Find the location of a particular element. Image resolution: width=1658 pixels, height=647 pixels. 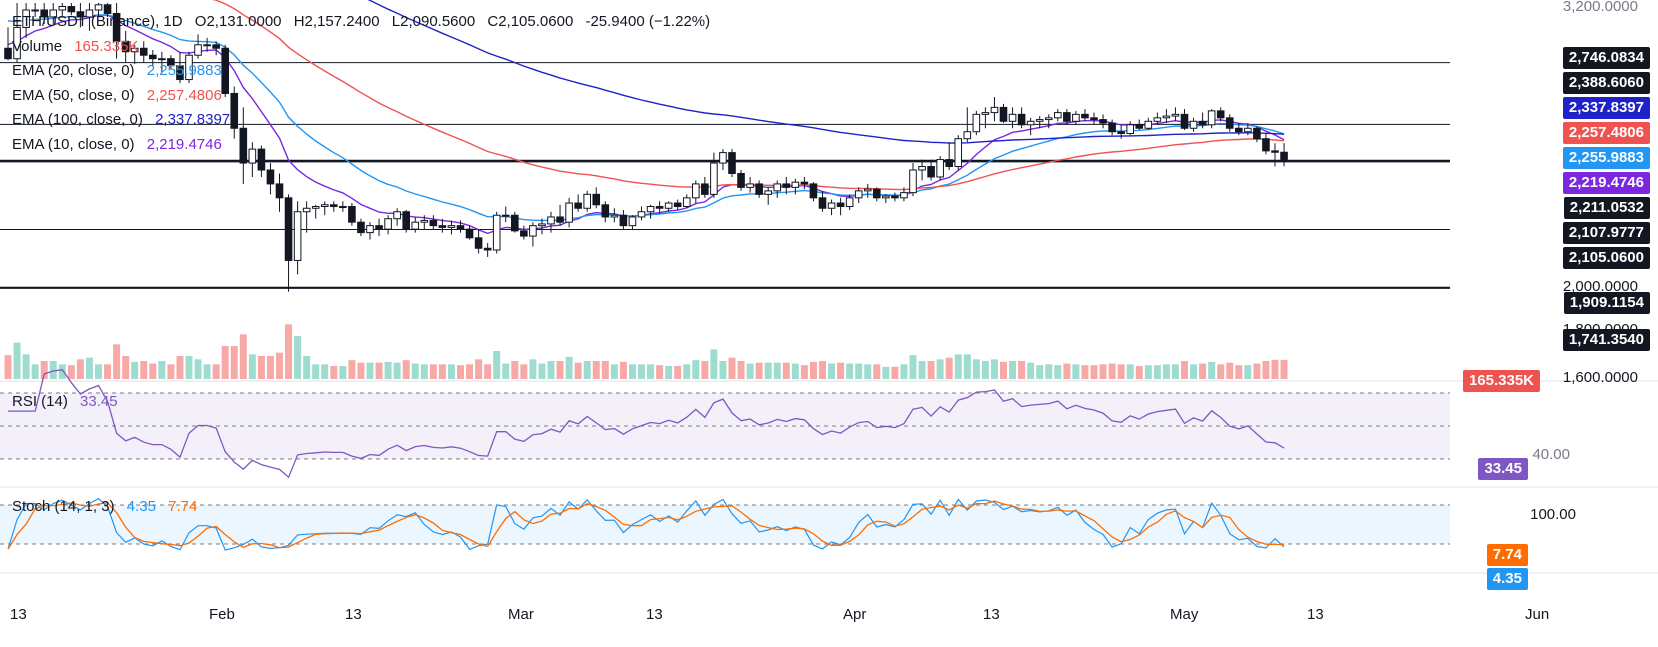

ema20-legend: EMA (20, close, 0) 2,255.9883 is located at coordinates (117, 70).